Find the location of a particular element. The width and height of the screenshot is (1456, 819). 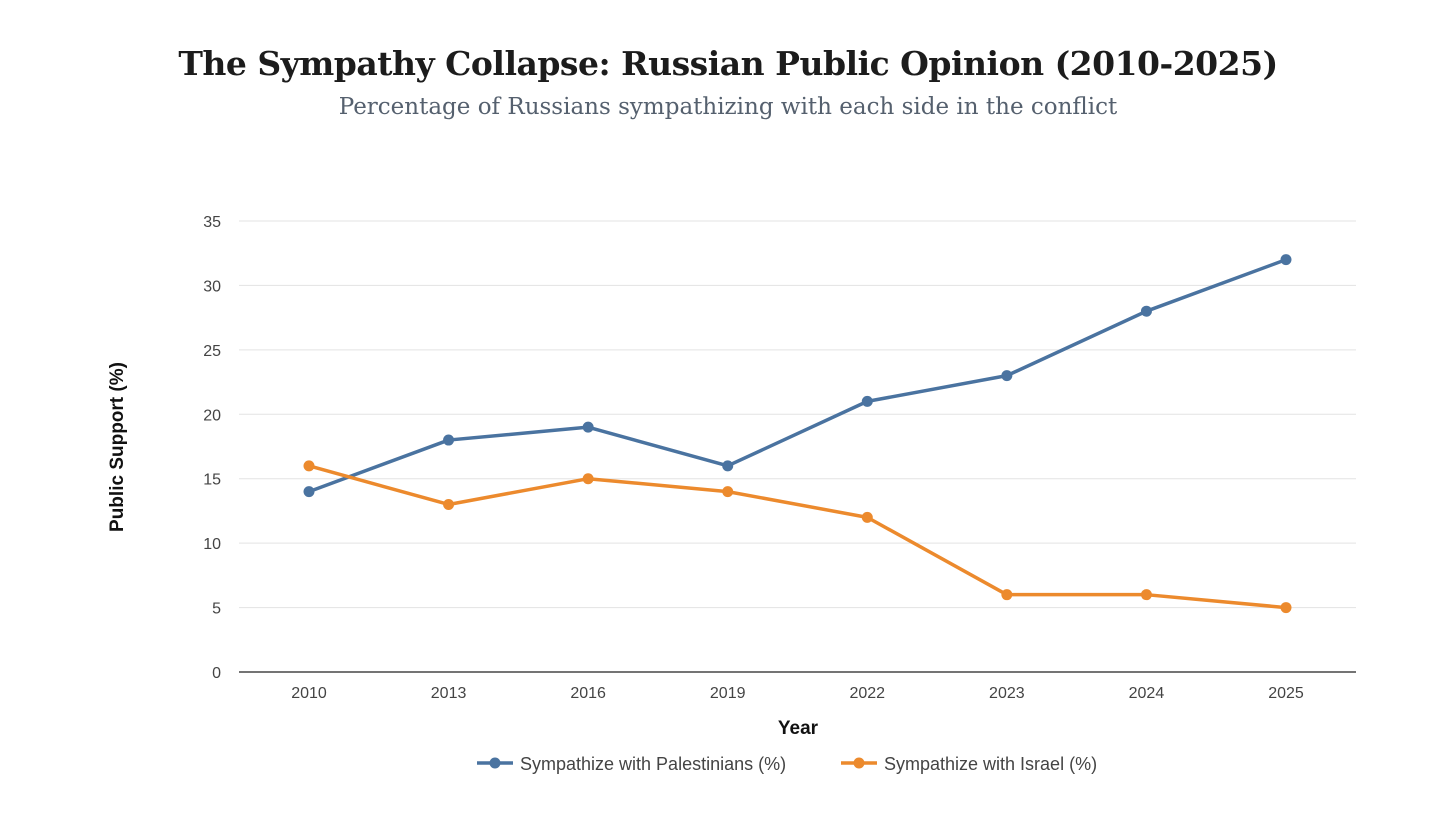

x-tick-label: 2022 is located at coordinates (867, 693).